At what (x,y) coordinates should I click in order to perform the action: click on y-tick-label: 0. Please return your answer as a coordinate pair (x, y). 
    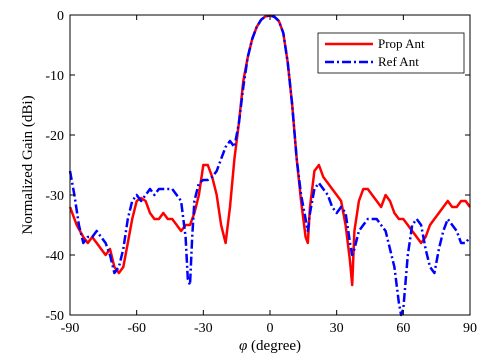
    Looking at the image, I should click on (60, 16).